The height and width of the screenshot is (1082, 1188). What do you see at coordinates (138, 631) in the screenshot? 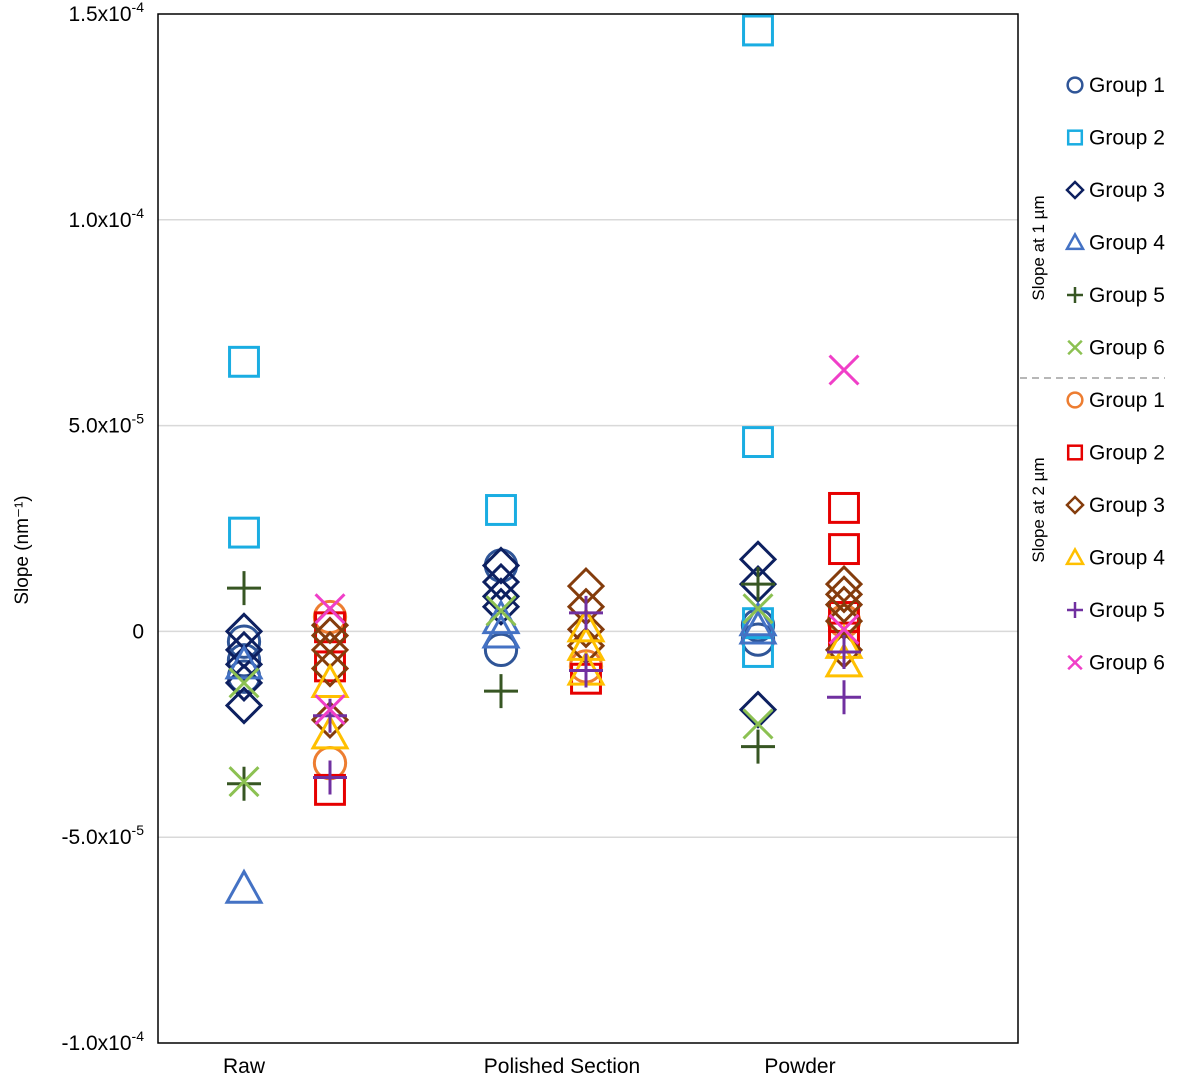
I see `y-tick-mantissa: 0` at bounding box center [138, 631].